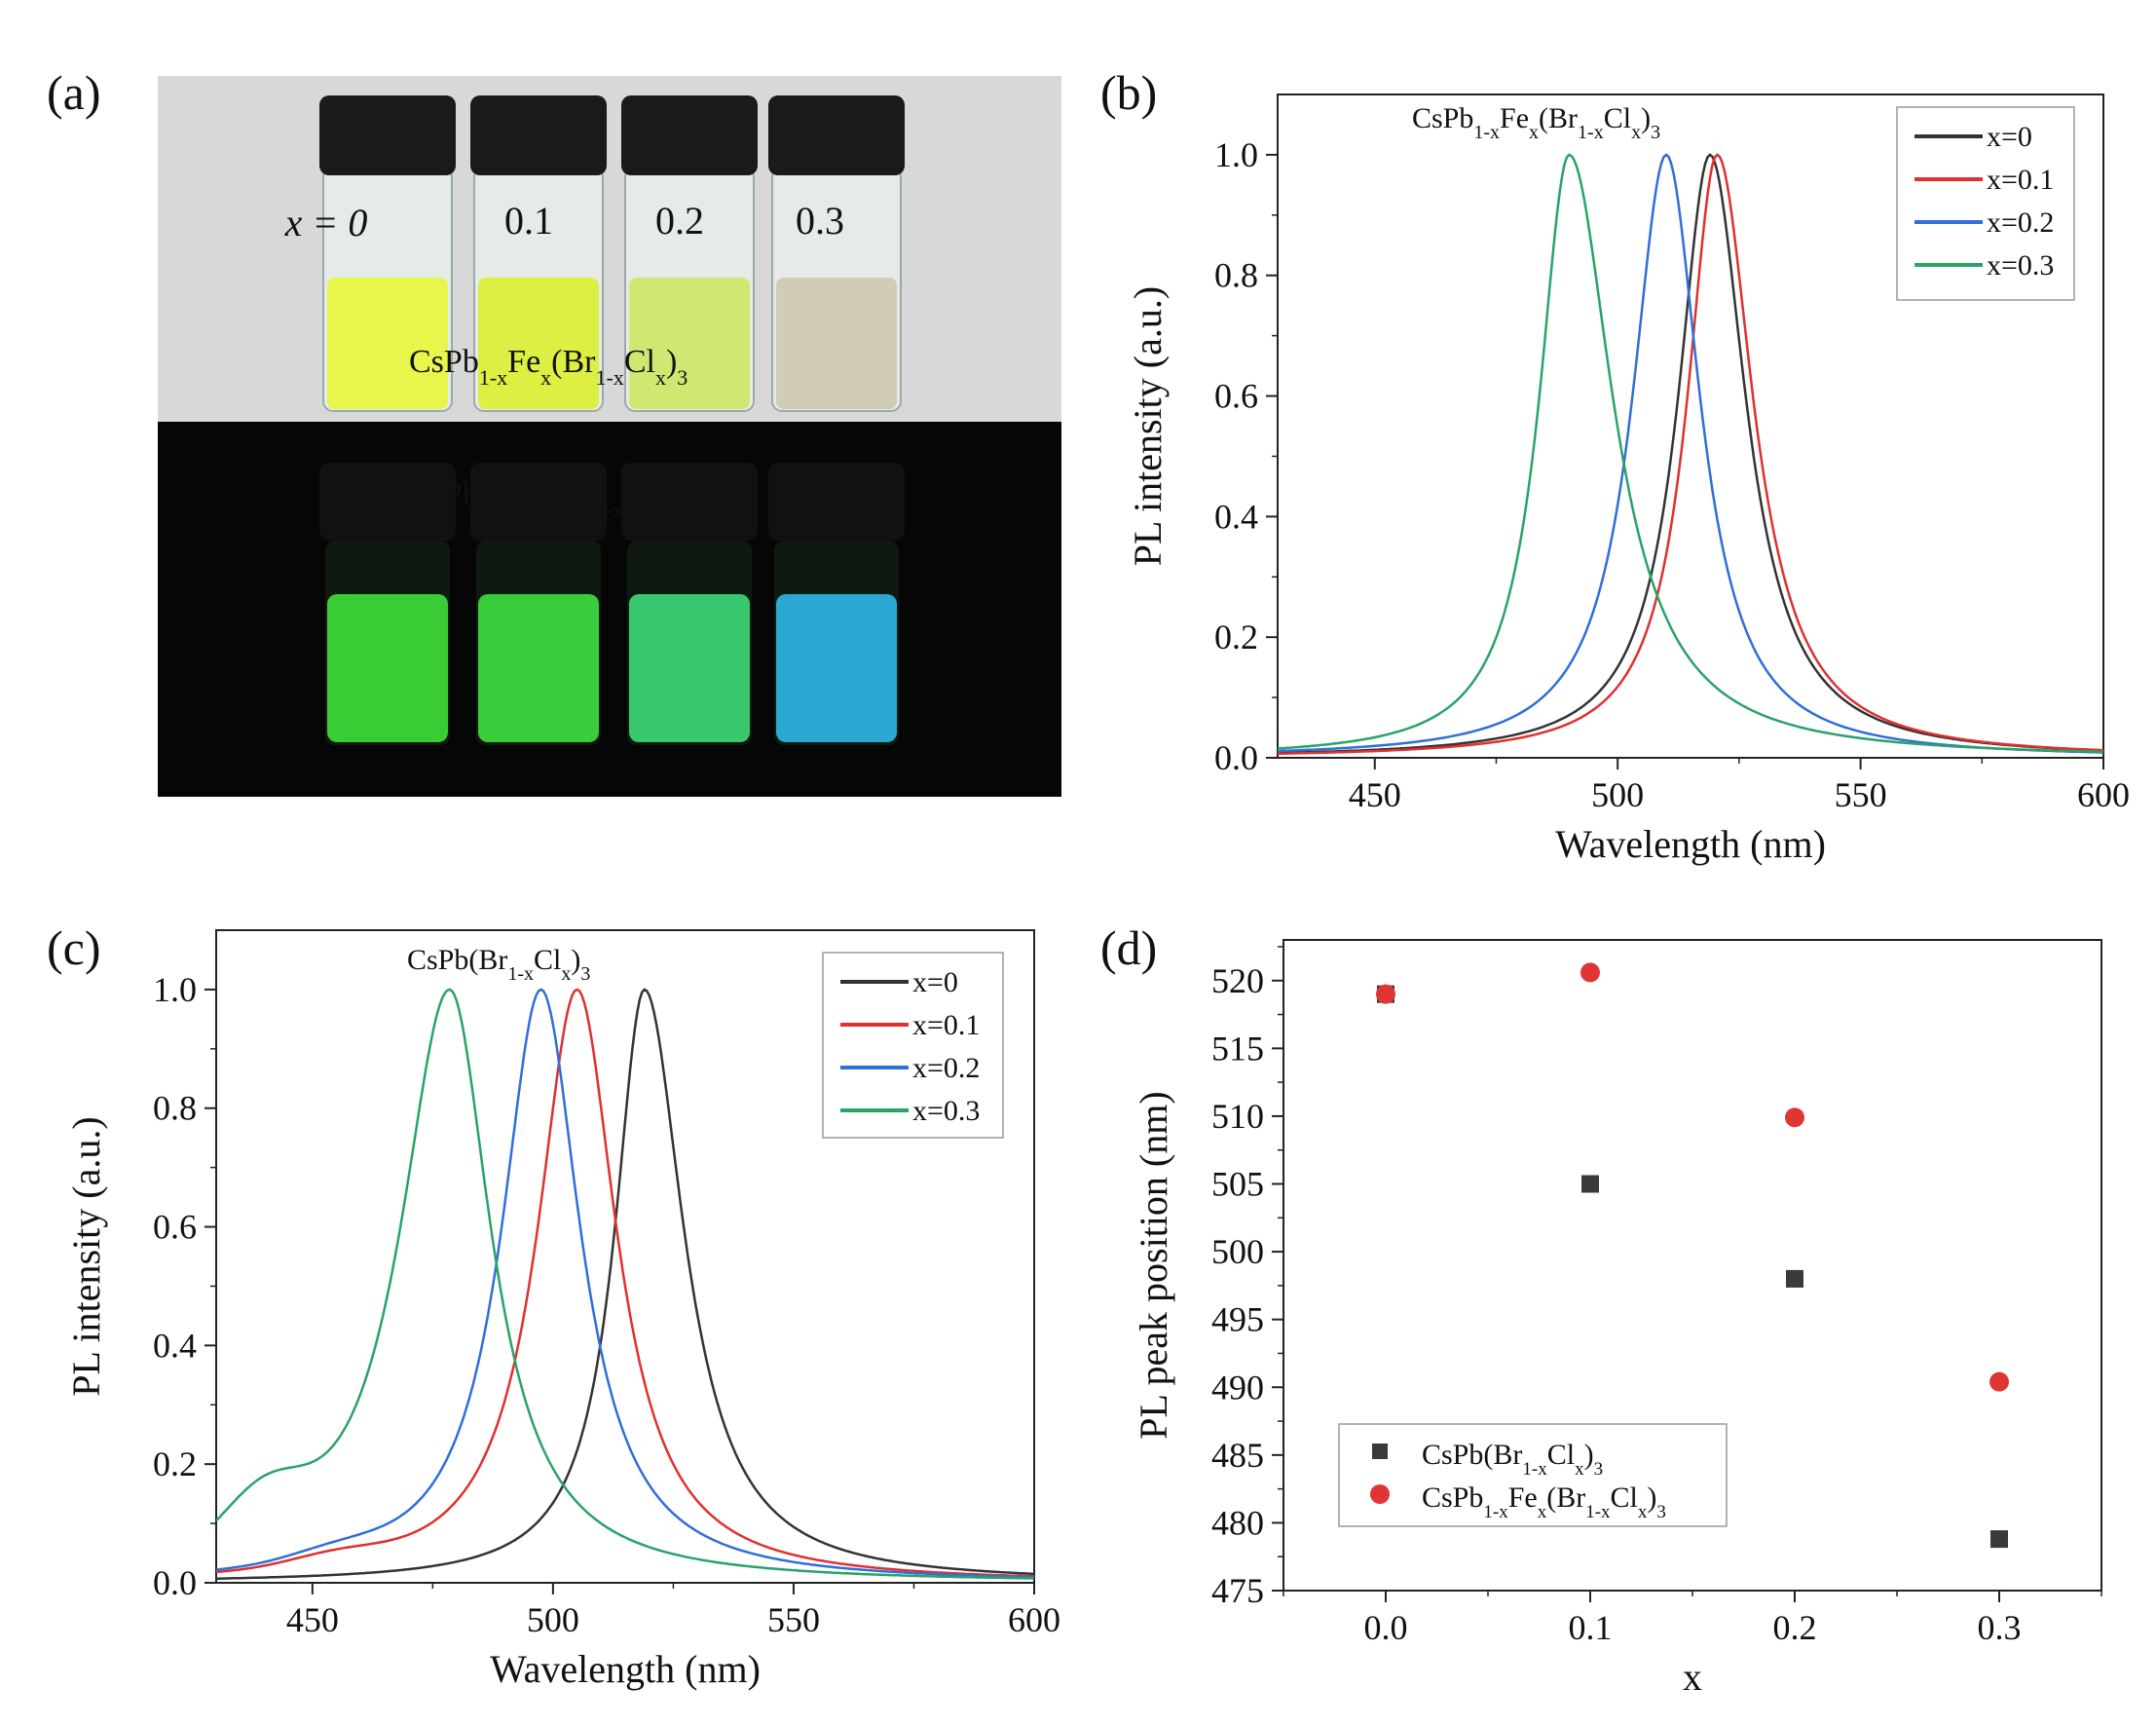 The image size is (2156, 1725). Describe the element at coordinates (1237, 1387) in the screenshot. I see `y-tick-label: 490` at that location.